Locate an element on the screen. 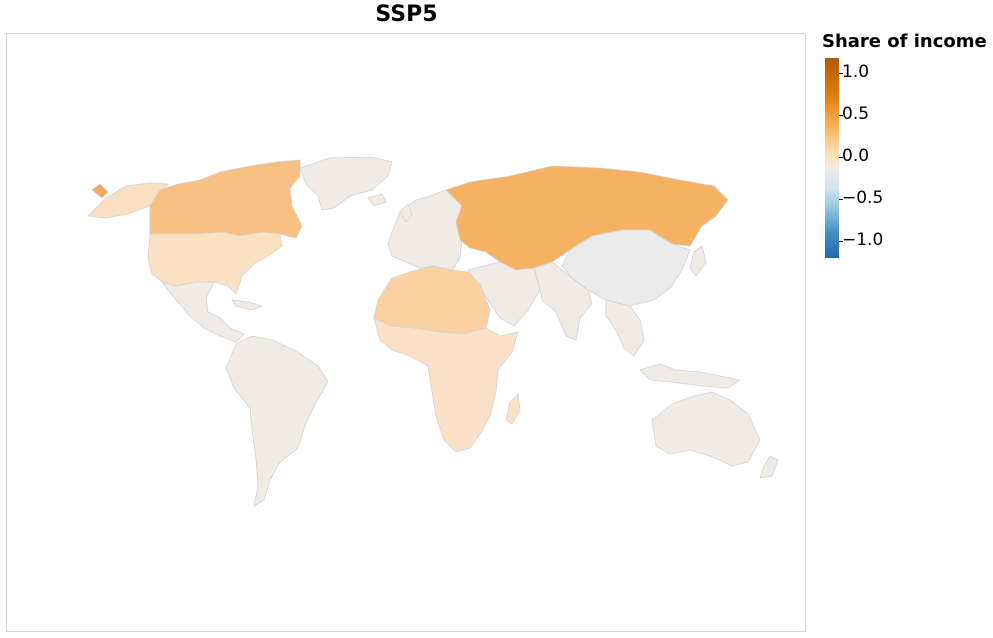 This screenshot has width=993, height=638. region-south-asia is located at coordinates (563, 301).